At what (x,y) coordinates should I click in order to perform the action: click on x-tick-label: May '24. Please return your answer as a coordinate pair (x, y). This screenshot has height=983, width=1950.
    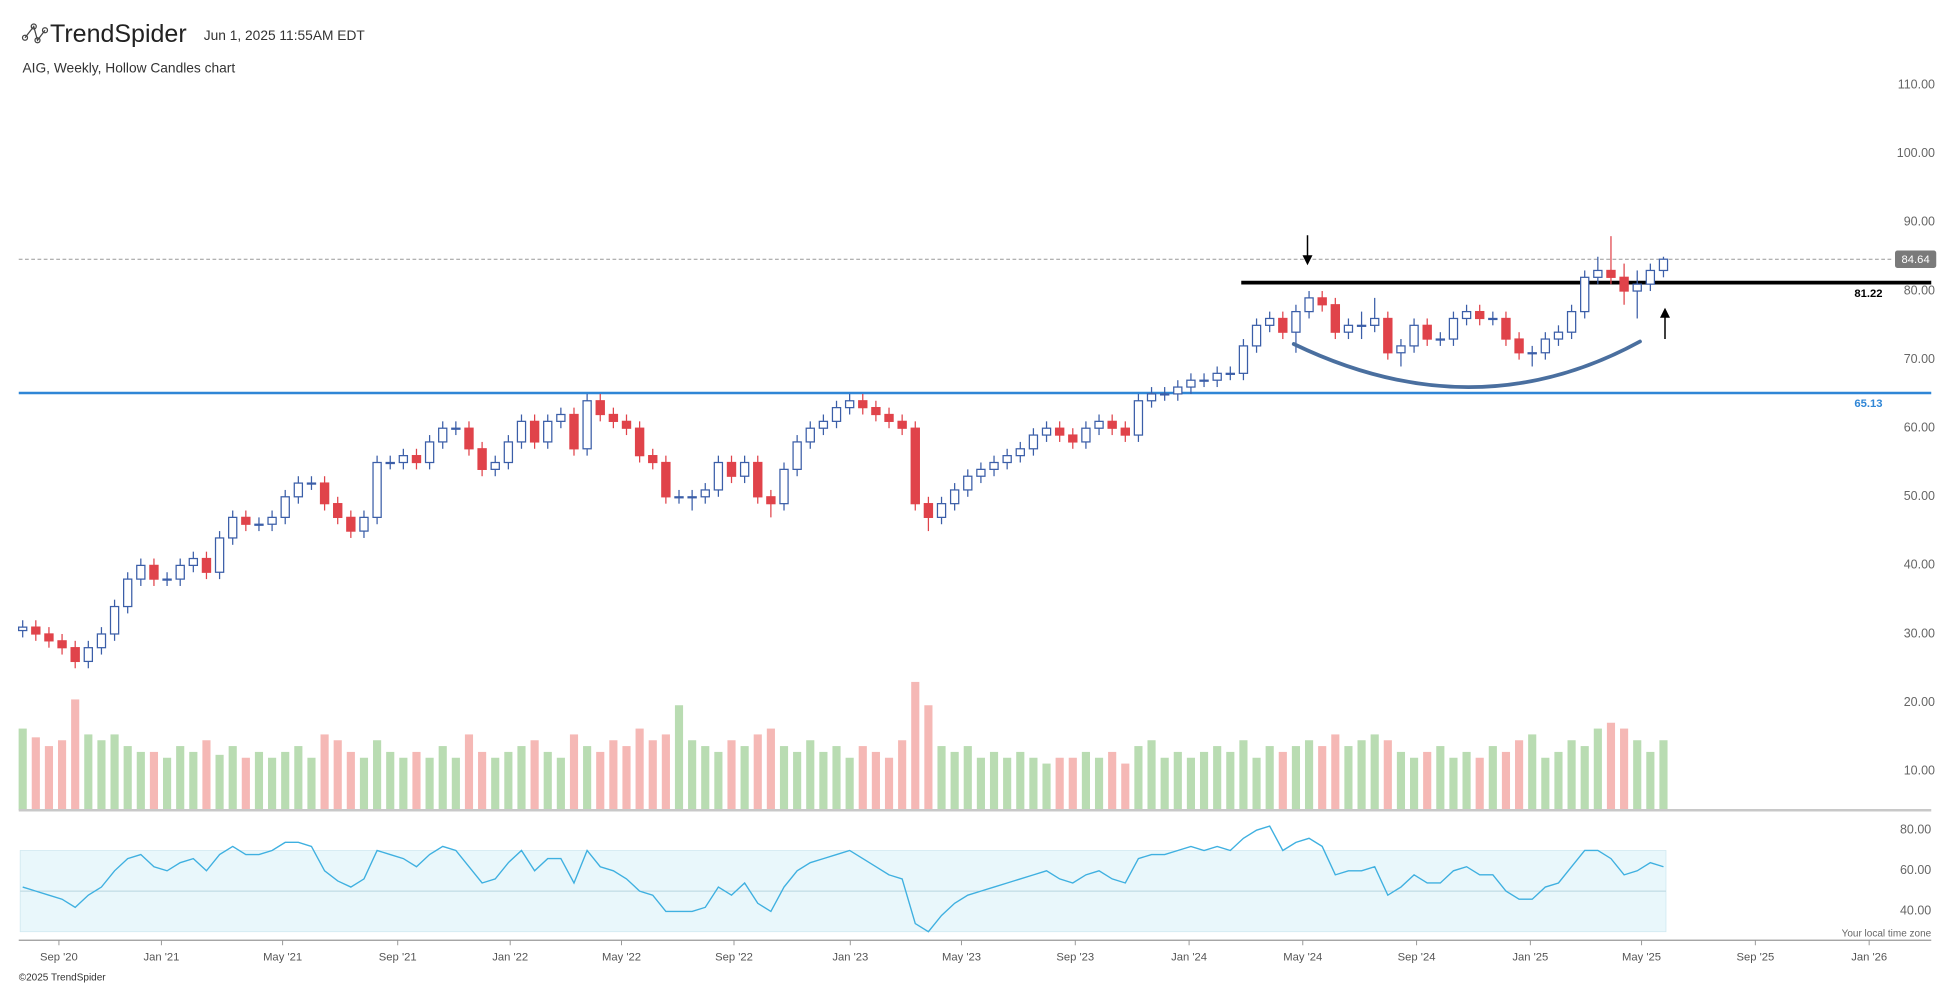
    Looking at the image, I should click on (1302, 958).